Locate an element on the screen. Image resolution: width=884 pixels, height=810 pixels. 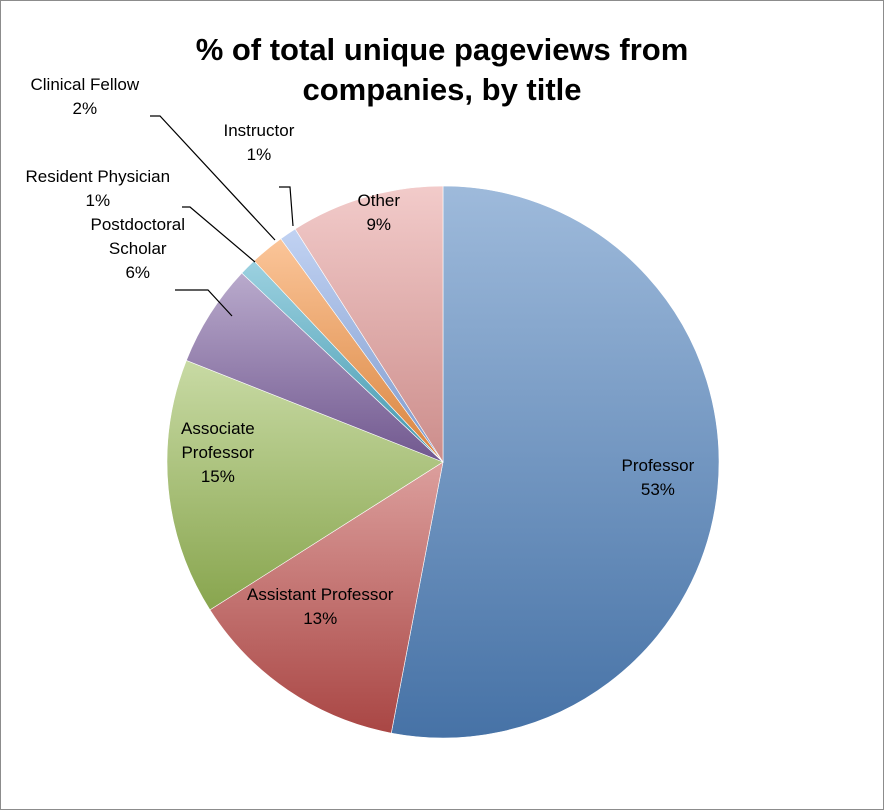
data-label-line: Associate is located at coordinates (218, 428).